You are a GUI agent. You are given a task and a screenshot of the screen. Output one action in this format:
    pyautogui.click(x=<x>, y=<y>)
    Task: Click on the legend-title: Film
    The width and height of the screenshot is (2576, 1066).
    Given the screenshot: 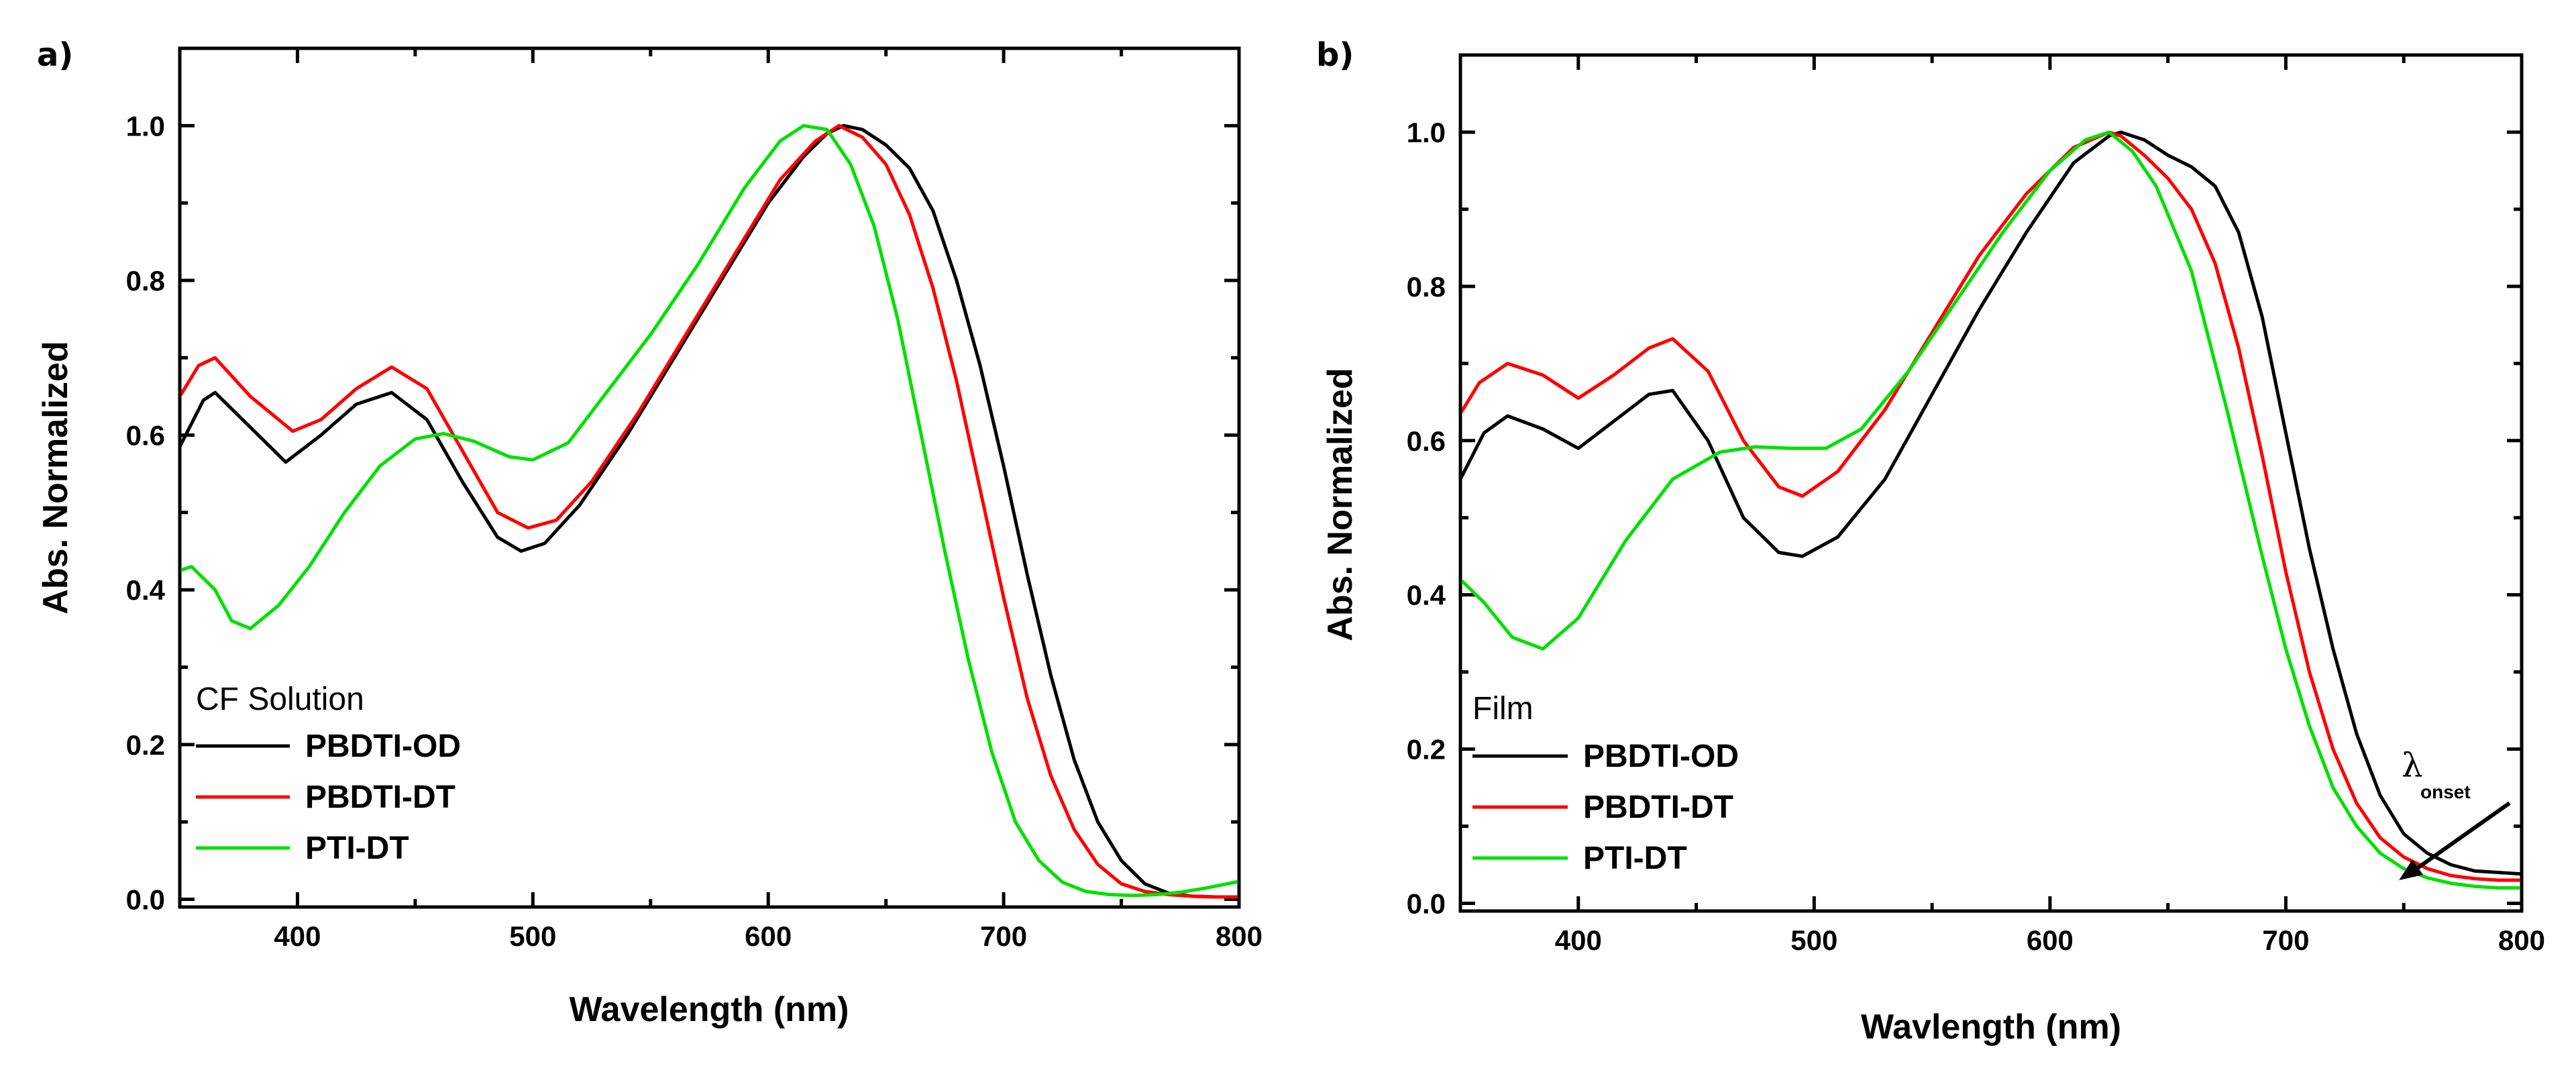 What is the action you would take?
    pyautogui.click(x=1503, y=709)
    